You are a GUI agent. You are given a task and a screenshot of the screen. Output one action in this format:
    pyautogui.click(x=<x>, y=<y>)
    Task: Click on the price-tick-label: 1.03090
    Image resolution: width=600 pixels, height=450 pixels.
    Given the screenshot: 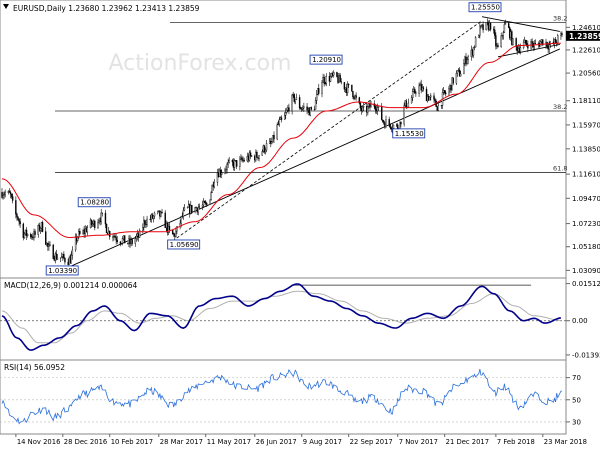 What is the action you would take?
    pyautogui.click(x=586, y=271)
    